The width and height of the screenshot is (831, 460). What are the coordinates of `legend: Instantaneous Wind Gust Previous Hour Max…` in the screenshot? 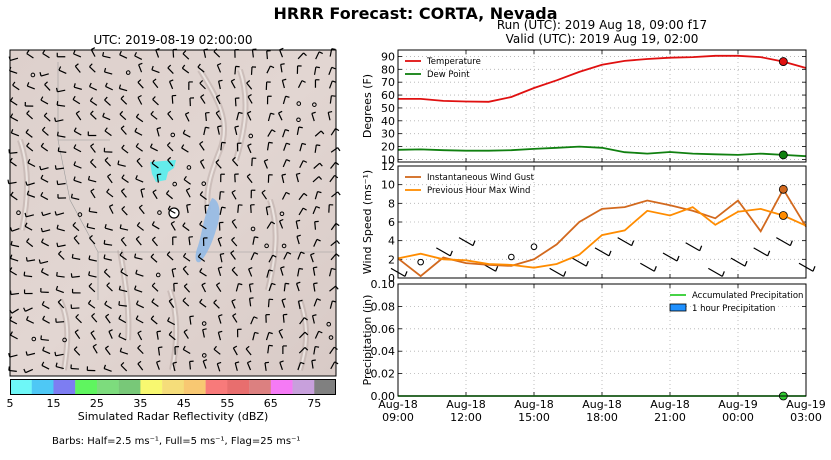 It's located at (470, 184).